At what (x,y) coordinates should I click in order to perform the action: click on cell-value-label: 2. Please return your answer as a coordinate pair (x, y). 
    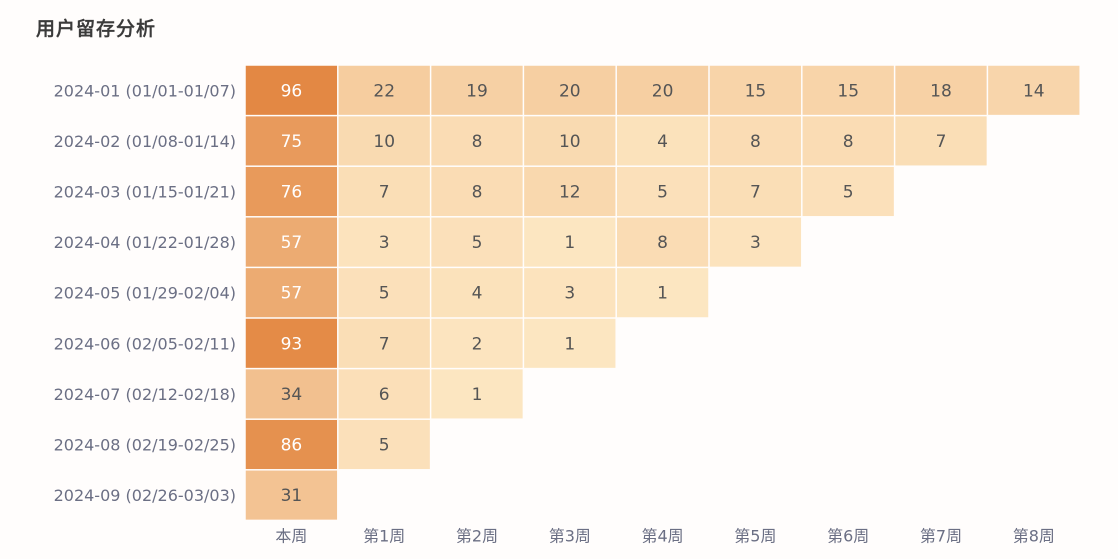
    Looking at the image, I should click on (477, 344).